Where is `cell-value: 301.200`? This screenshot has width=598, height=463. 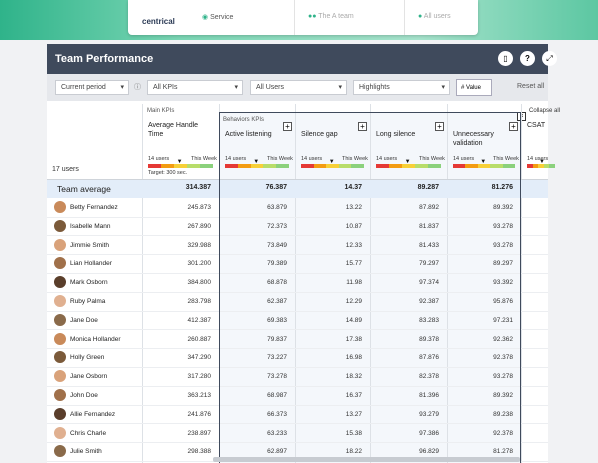
cell-value: 301.200 is located at coordinates (199, 264).